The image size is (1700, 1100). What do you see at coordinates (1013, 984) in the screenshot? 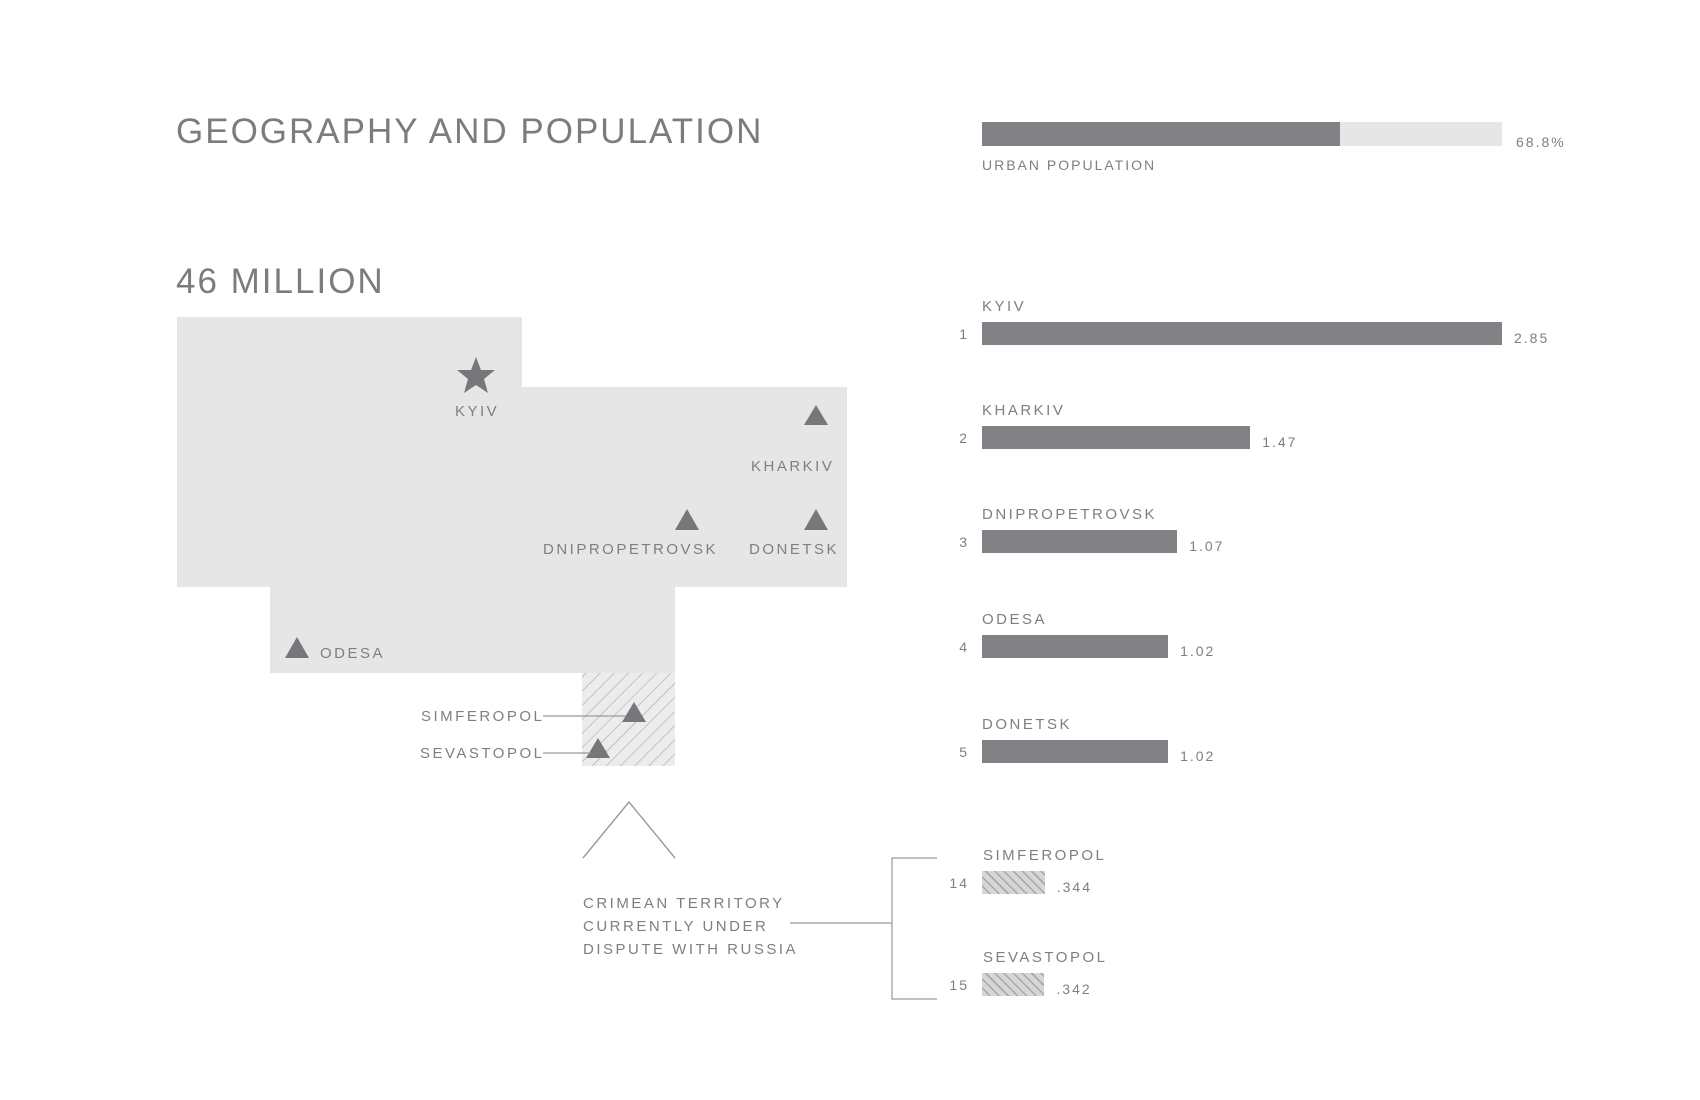
I see `bar-sevastopol` at bounding box center [1013, 984].